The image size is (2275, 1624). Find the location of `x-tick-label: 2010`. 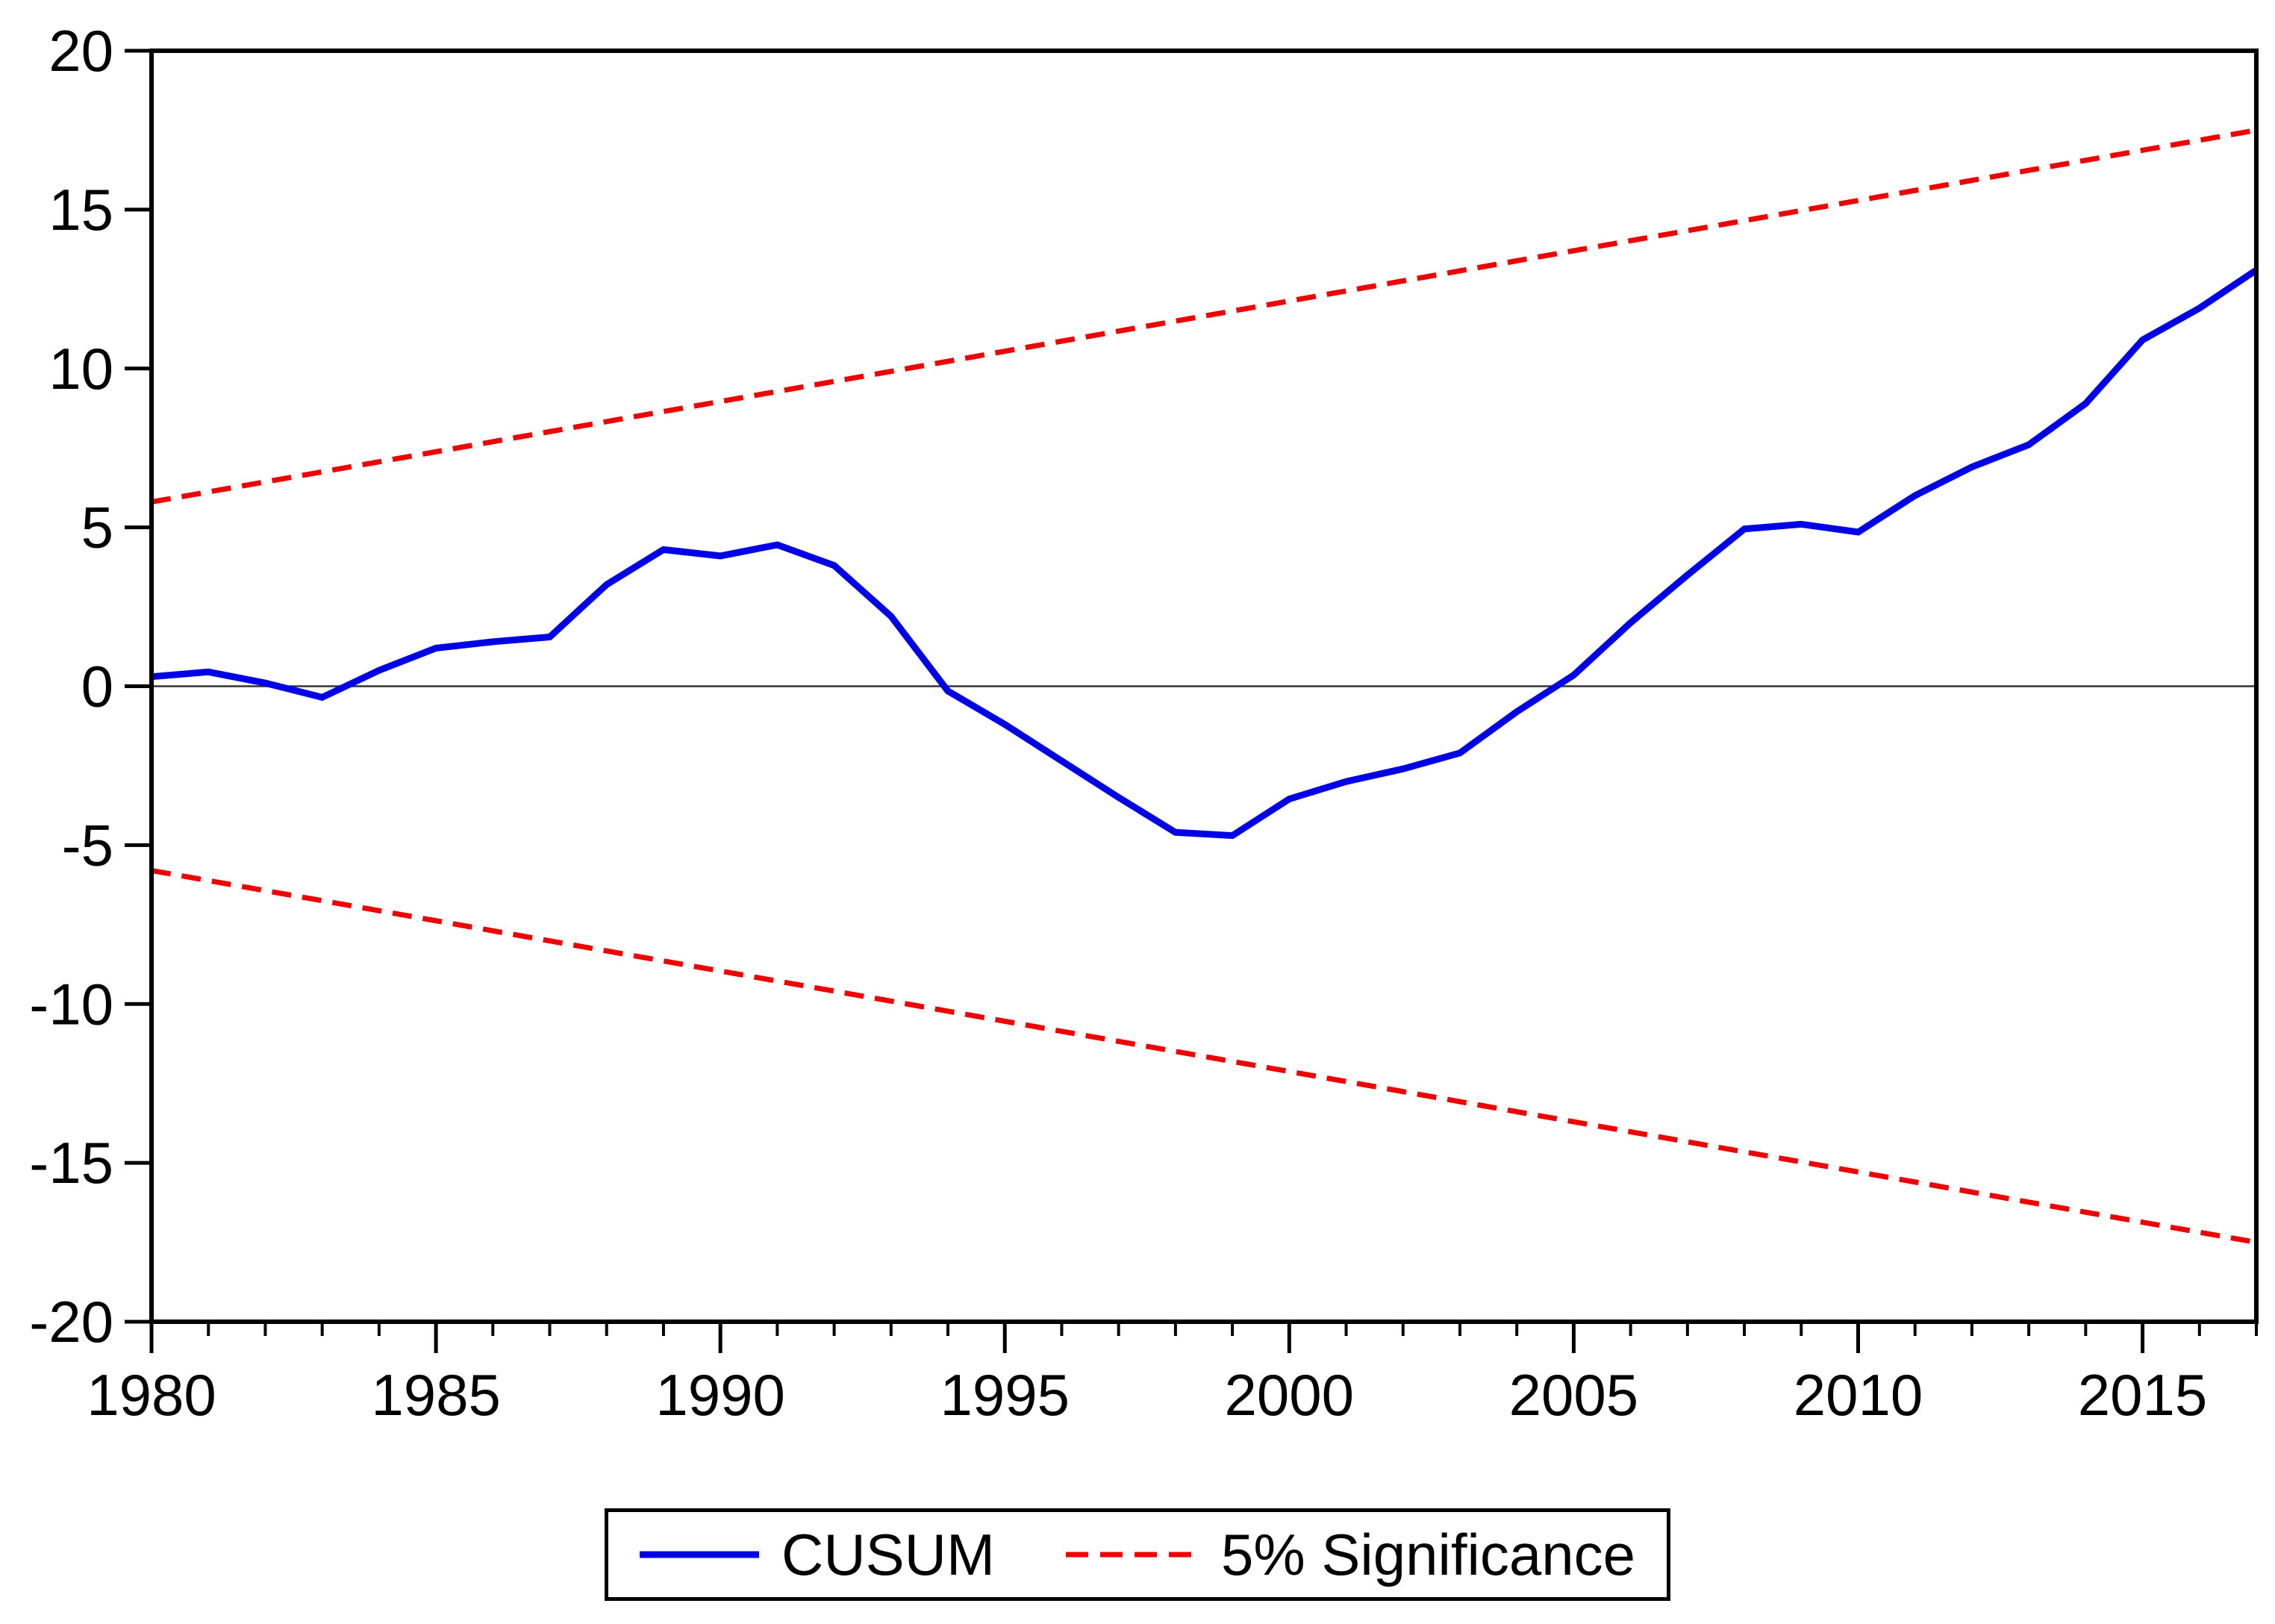

x-tick-label: 2010 is located at coordinates (1859, 1395).